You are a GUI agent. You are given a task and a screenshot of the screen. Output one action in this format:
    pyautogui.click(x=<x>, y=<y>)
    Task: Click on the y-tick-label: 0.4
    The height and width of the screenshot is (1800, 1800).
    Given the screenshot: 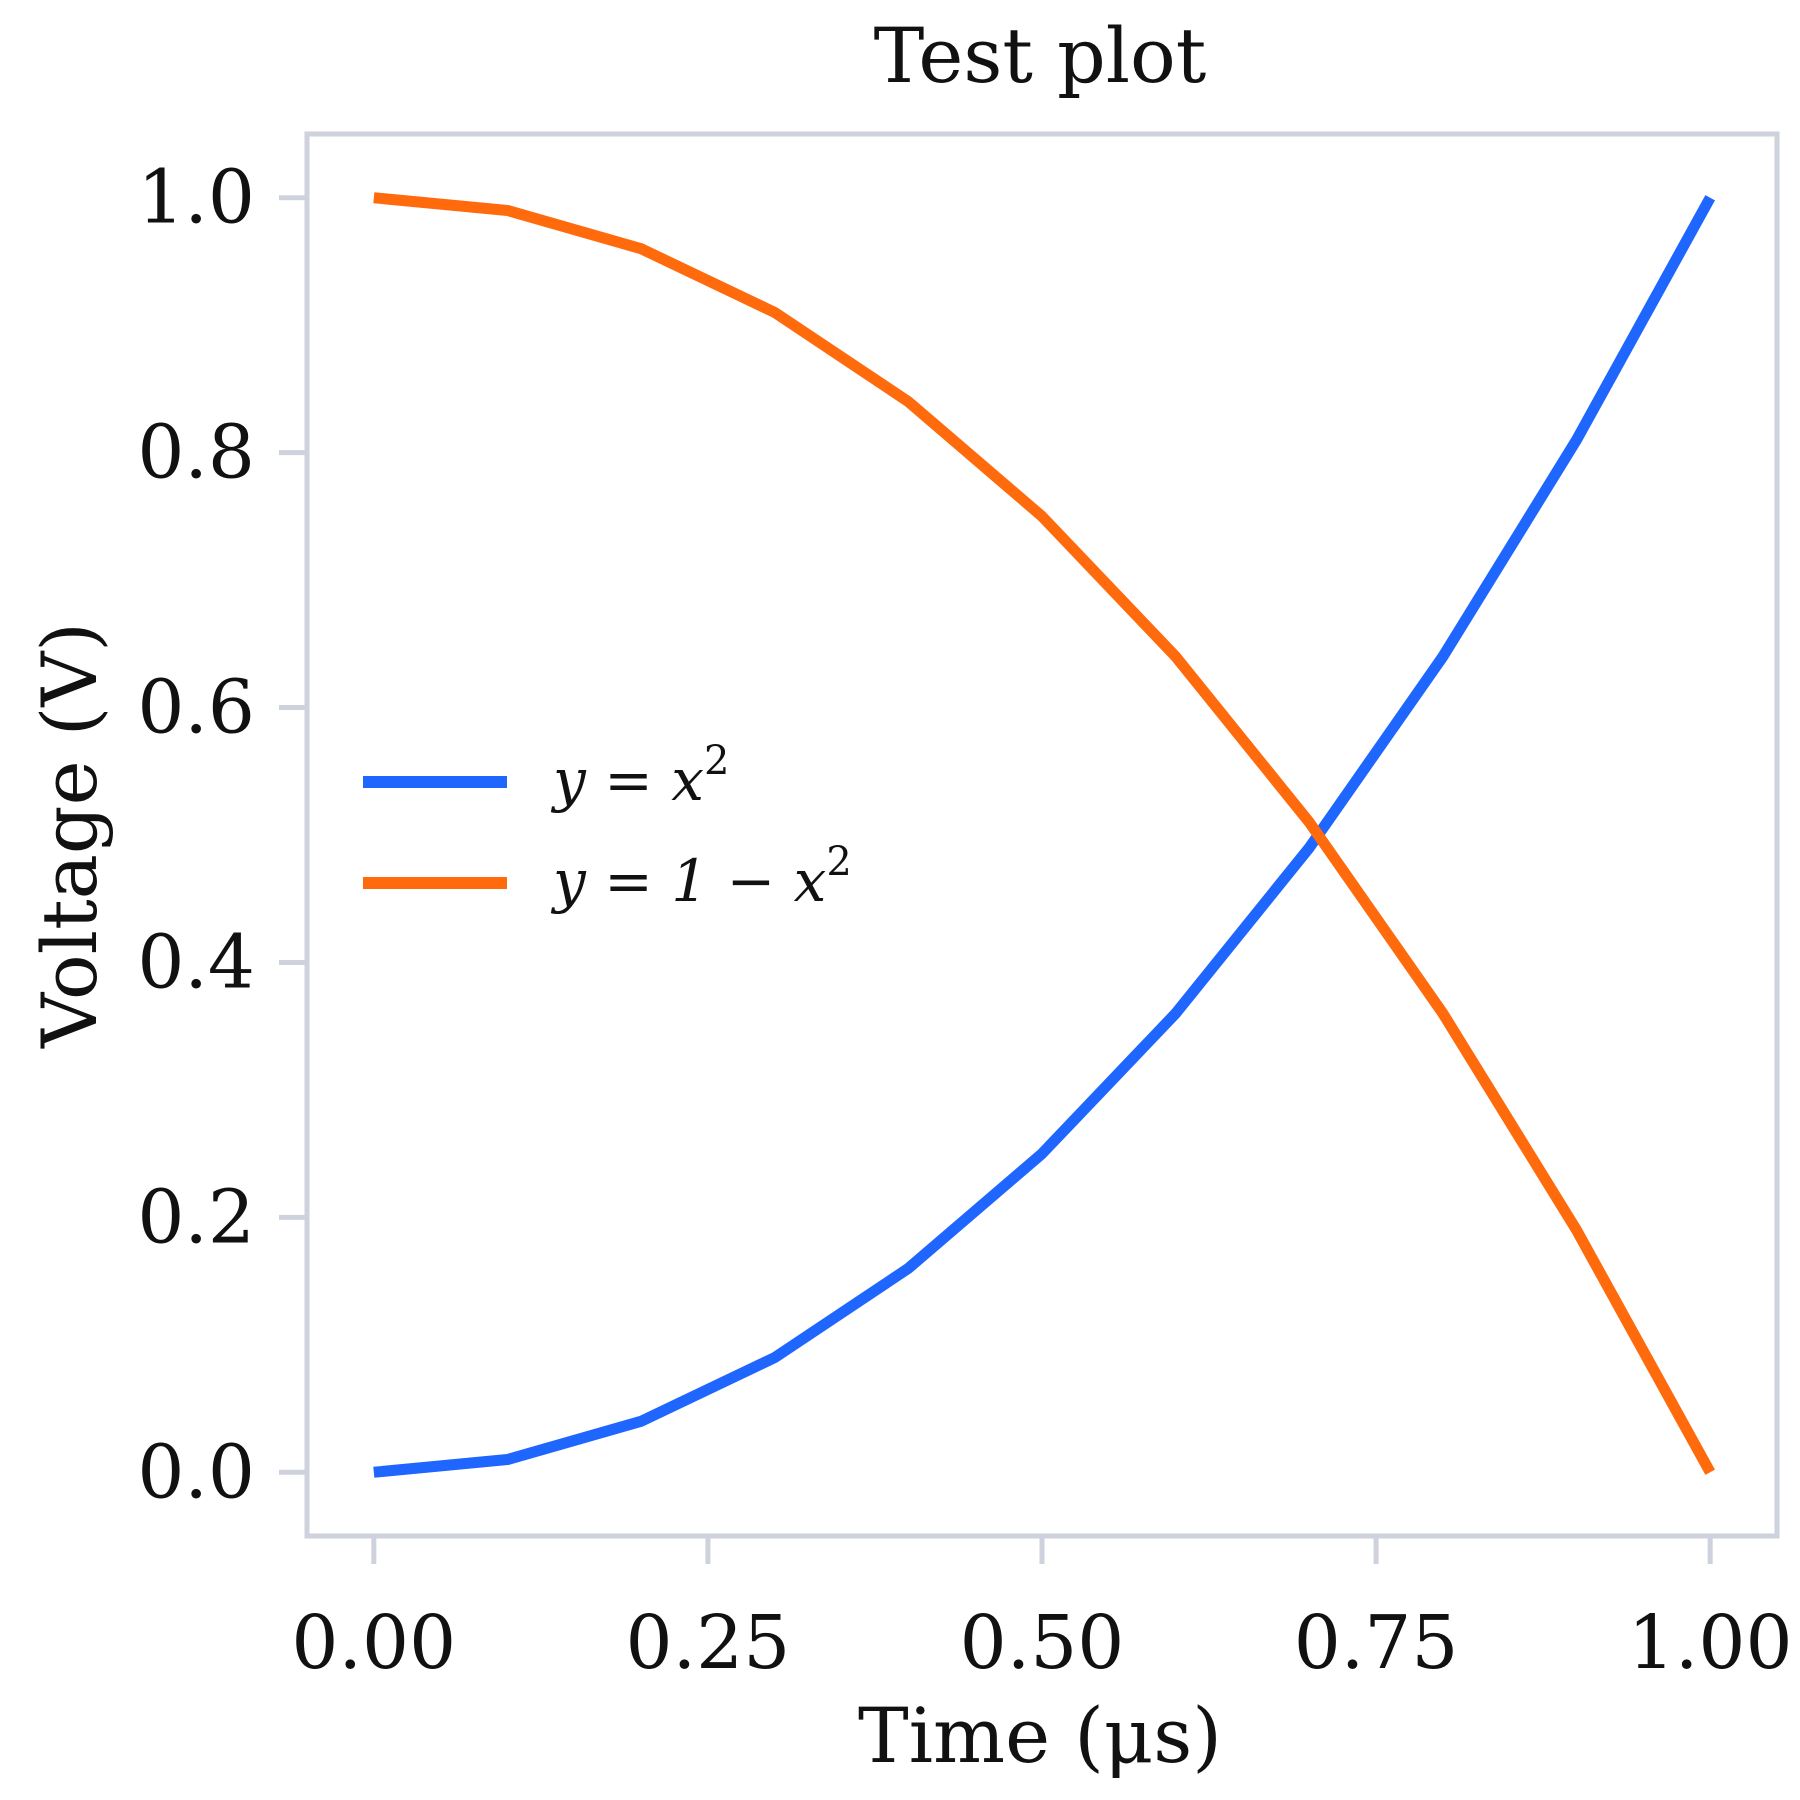 What is the action you would take?
    pyautogui.click(x=196, y=962)
    